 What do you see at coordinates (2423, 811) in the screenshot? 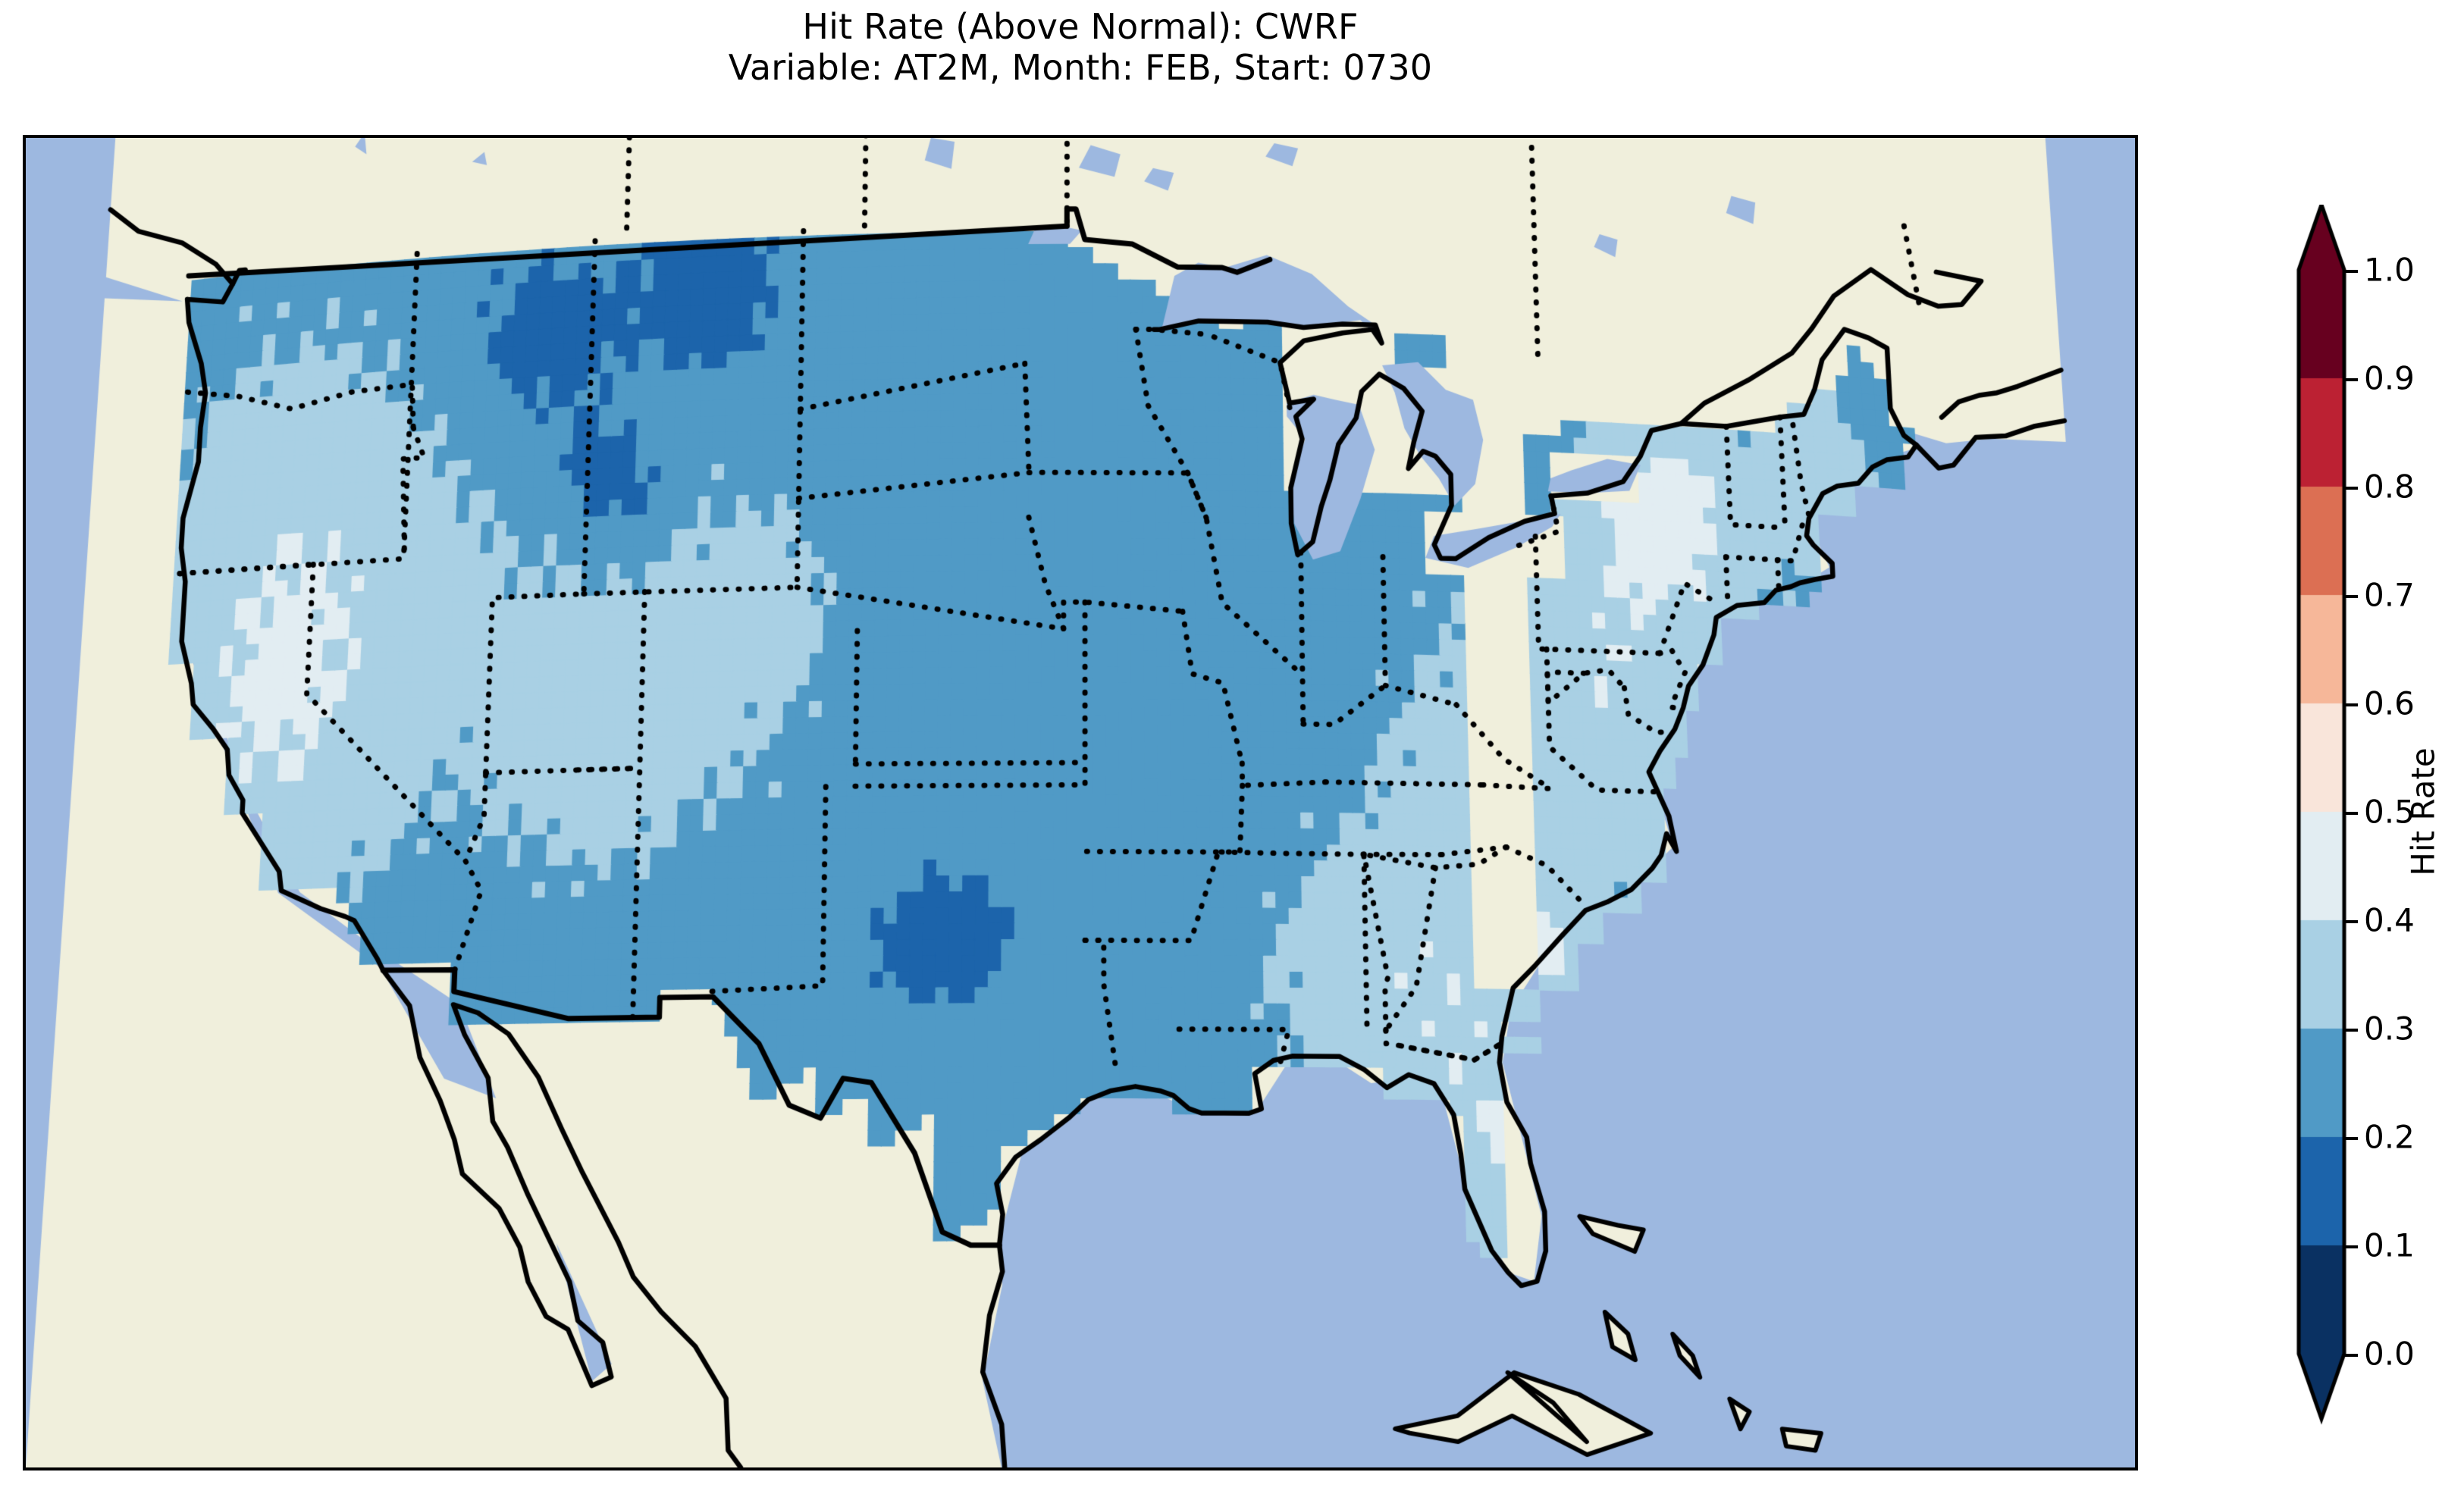
I see `colorbar-axis-label: Hit Rate` at bounding box center [2423, 811].